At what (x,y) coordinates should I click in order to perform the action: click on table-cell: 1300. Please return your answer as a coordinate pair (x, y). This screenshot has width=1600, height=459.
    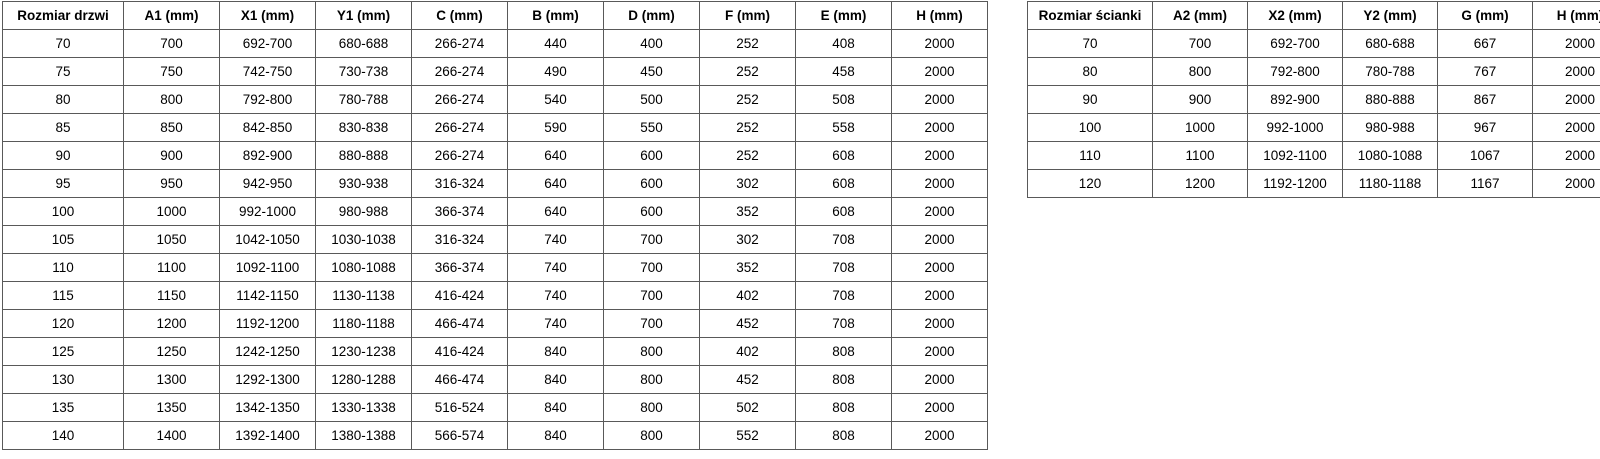
    Looking at the image, I should click on (171, 379).